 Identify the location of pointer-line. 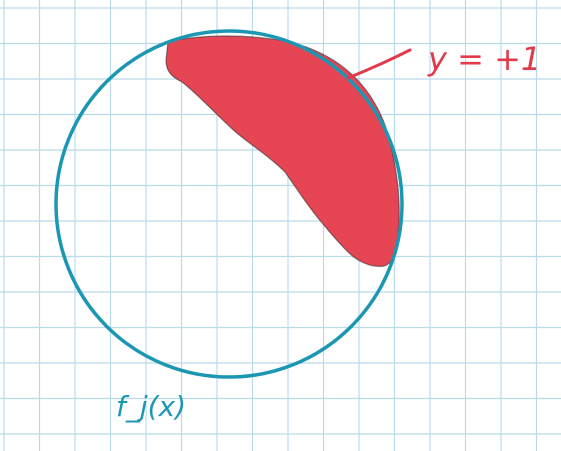
(379, 64).